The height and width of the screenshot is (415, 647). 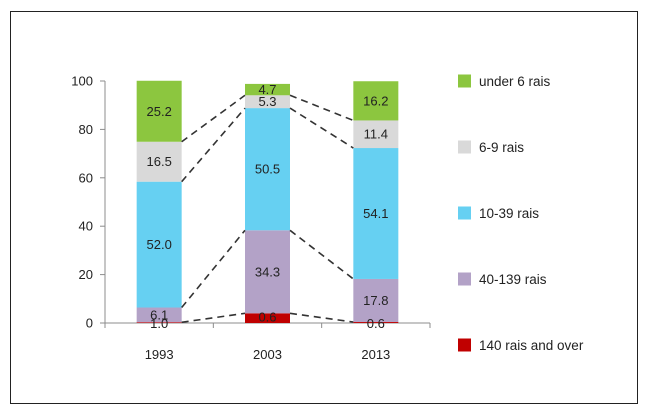 What do you see at coordinates (375, 354) in the screenshot?
I see `x-tick-label: 2013` at bounding box center [375, 354].